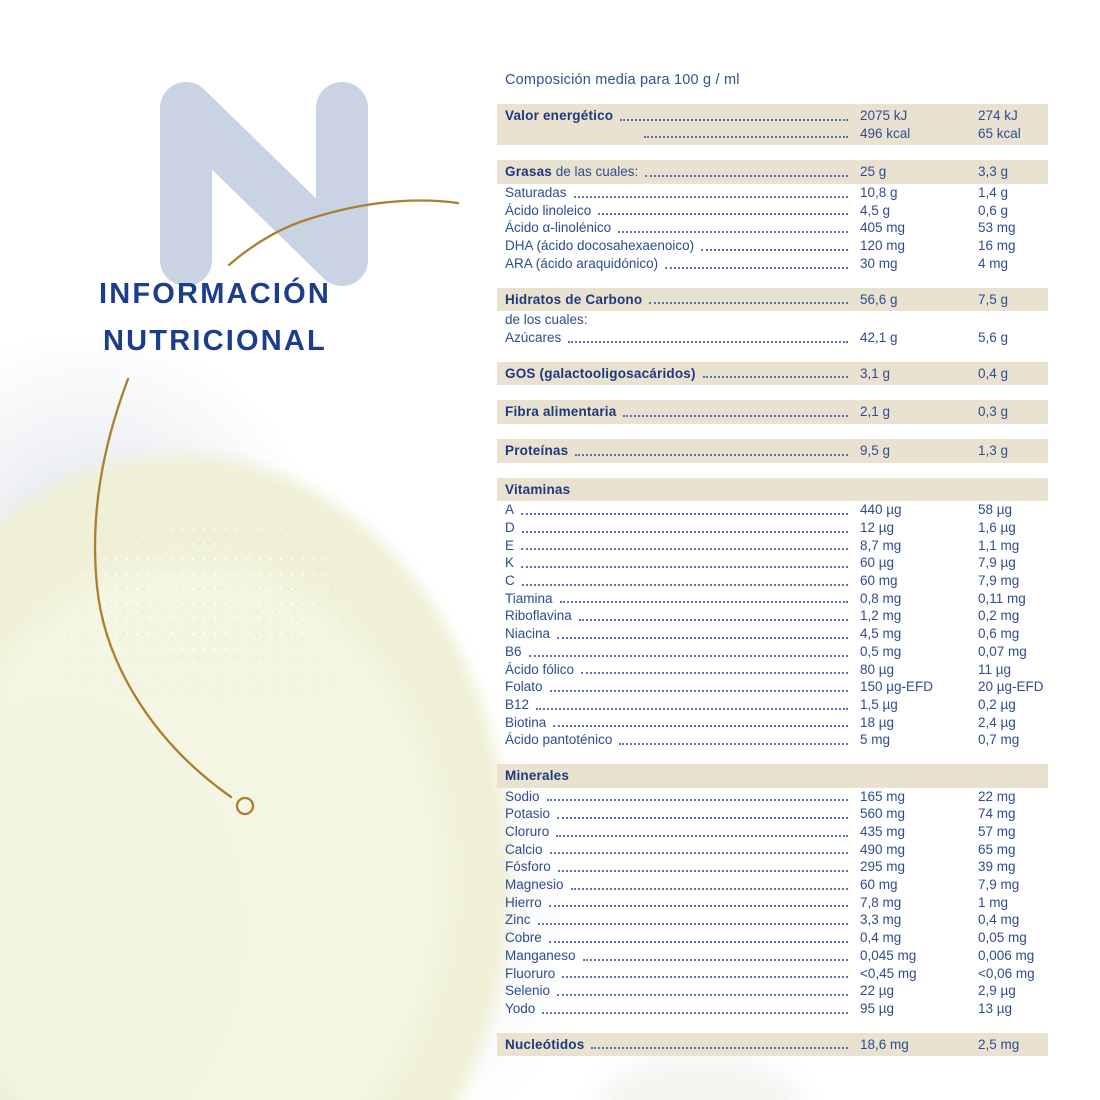 Image resolution: width=1100 pixels, height=1100 pixels. What do you see at coordinates (510, 563) in the screenshot?
I see `row-label-regular: K` at bounding box center [510, 563].